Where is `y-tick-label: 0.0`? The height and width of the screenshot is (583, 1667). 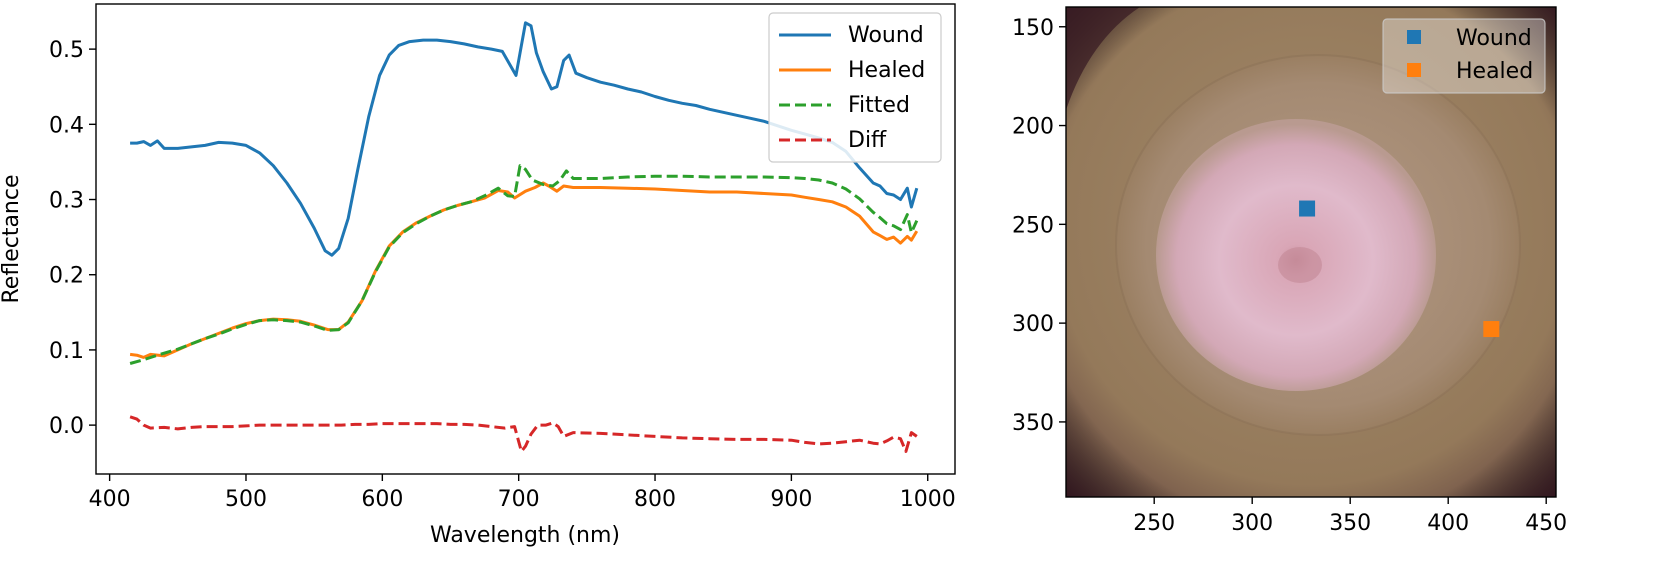 y-tick-label: 0.0 is located at coordinates (66, 426).